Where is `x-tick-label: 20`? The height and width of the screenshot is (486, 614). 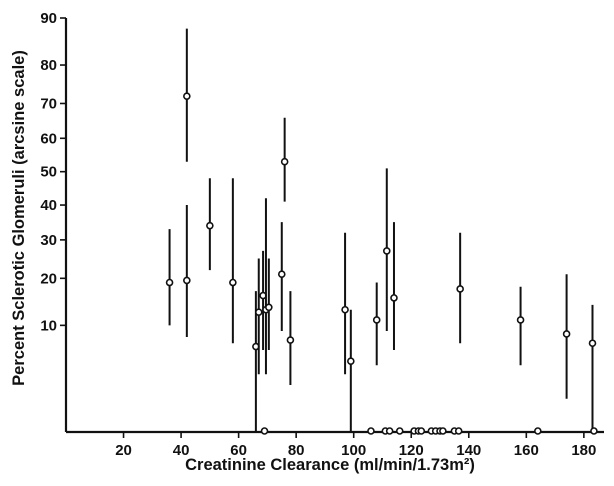
x-tick-label: 20 is located at coordinates (123, 450).